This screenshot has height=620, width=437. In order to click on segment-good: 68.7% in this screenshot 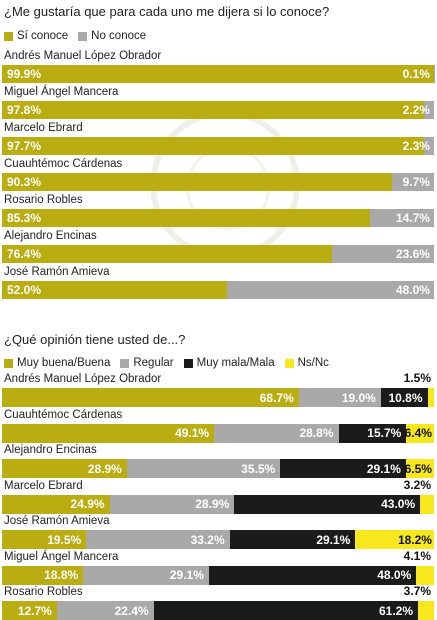, I will do `click(150, 397)`.